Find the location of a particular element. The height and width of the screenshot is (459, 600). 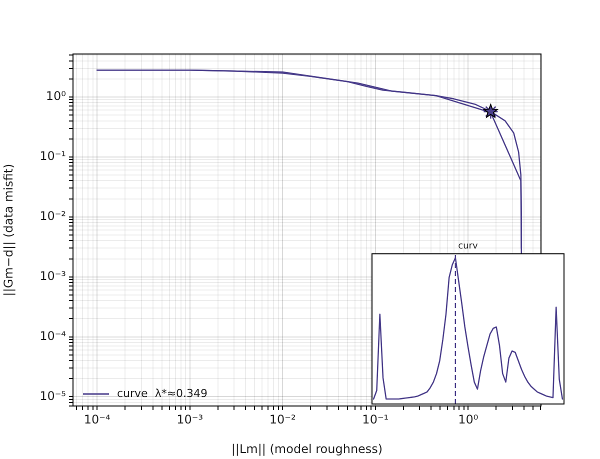

y-tick-label: 10⁻¹ is located at coordinates (53, 156).